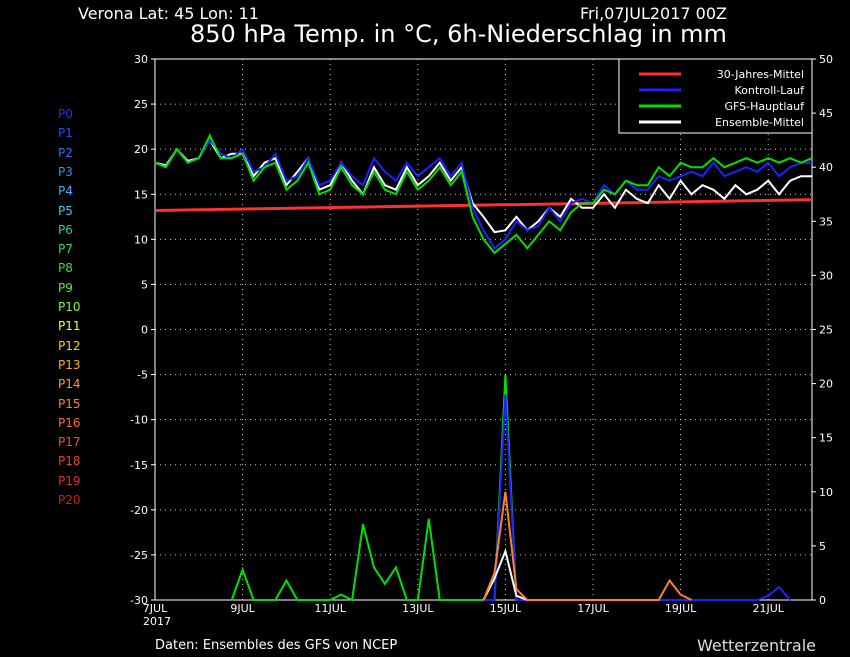  I want to click on x-tick-label: 21JUL, so click(768, 608).